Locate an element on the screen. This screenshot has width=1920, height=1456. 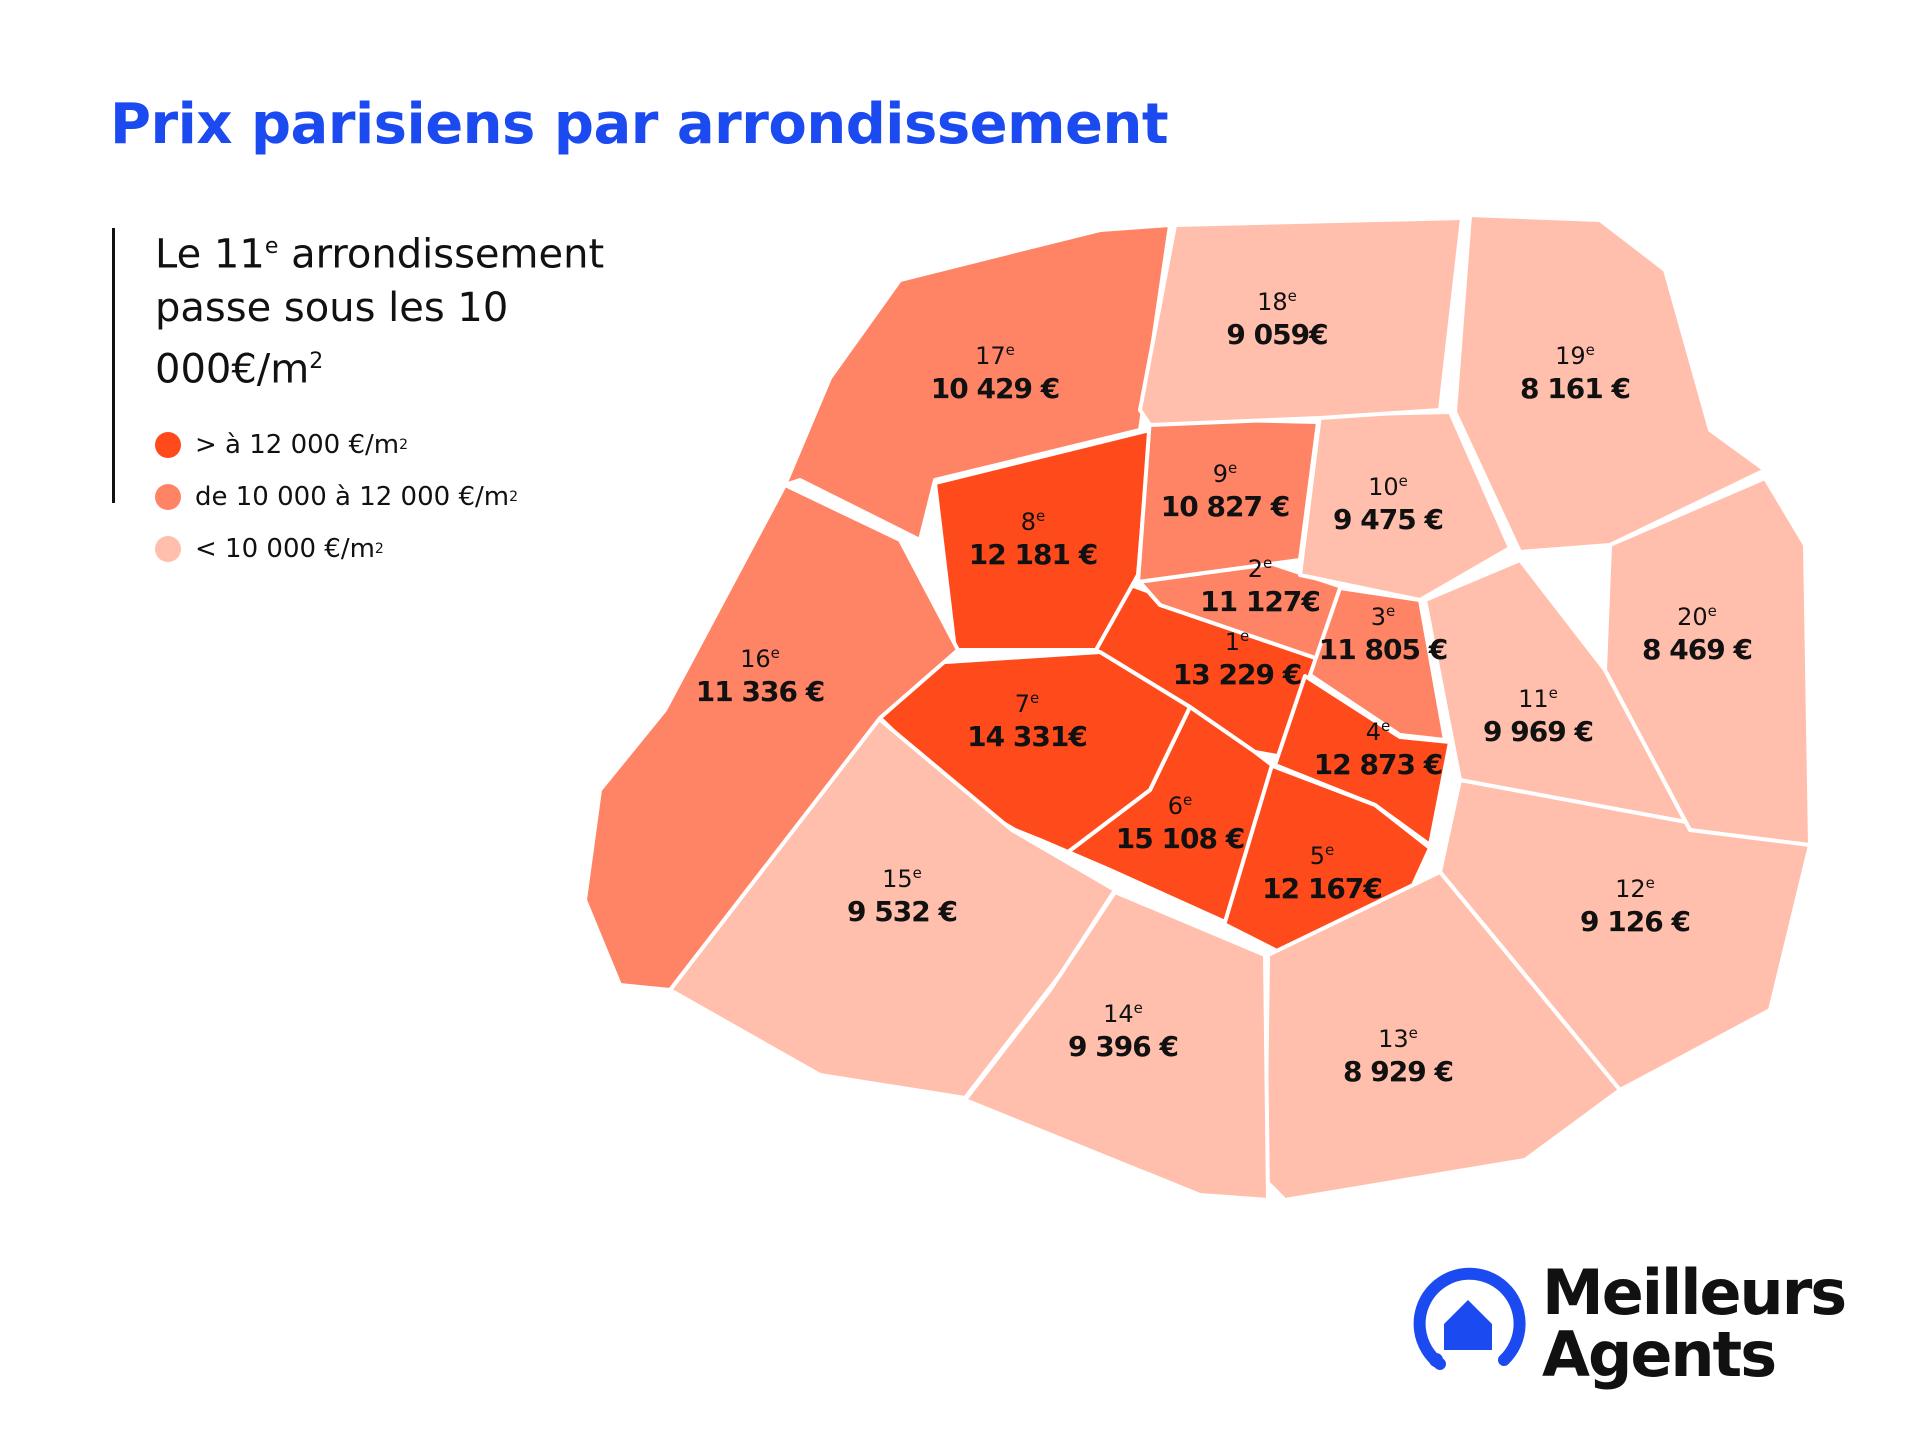
arrondissement-7-price: 14 331€ is located at coordinates (1027, 736).